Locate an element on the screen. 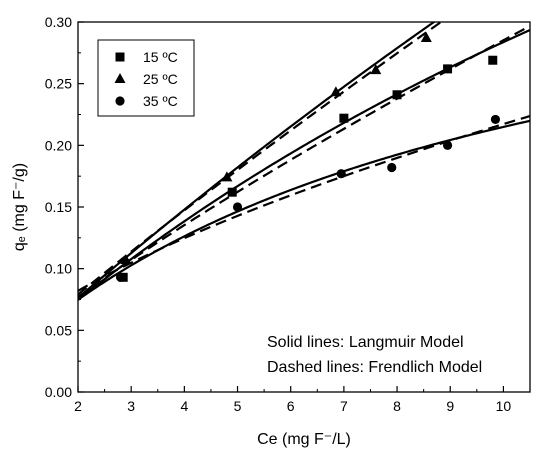 Image resolution: width=550 pixels, height=462 pixels. y-axis: 0.00 0.05 0.10 0.15 0.20 0.25 0.30 is located at coordinates (64, 207).